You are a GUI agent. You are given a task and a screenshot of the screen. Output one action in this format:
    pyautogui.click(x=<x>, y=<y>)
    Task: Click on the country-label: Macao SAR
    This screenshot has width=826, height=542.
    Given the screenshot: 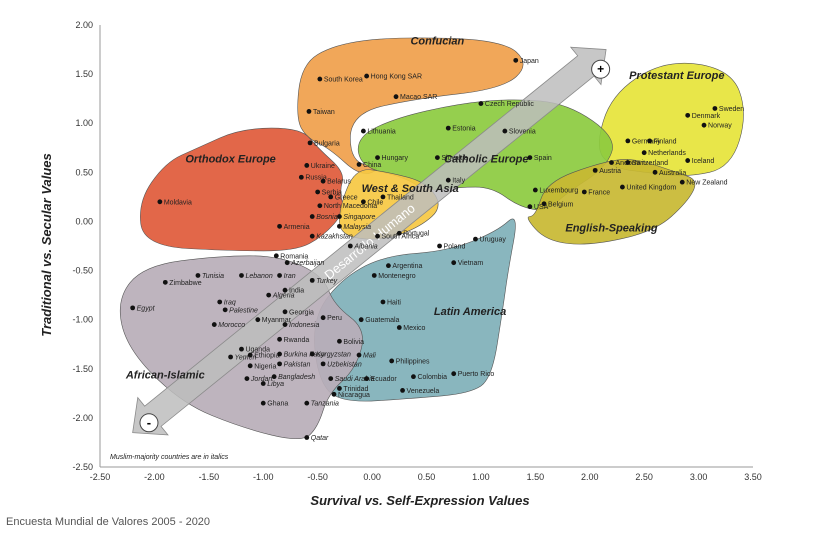 What is the action you would take?
    pyautogui.click(x=418, y=97)
    